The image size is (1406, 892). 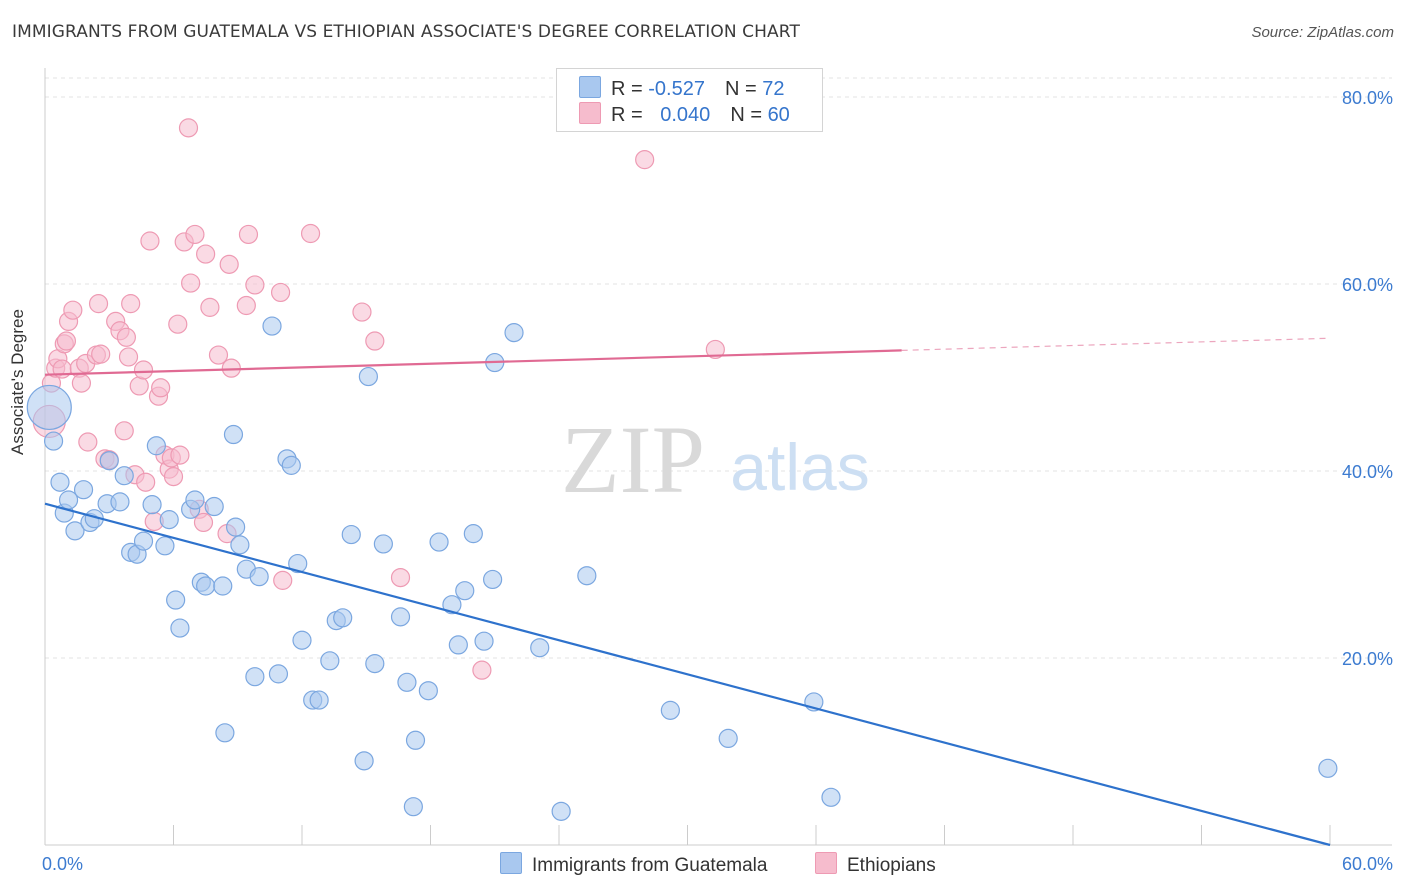 What do you see at coordinates (1367, 659) in the screenshot?
I see `y-tick-label: 20.0%` at bounding box center [1367, 659].